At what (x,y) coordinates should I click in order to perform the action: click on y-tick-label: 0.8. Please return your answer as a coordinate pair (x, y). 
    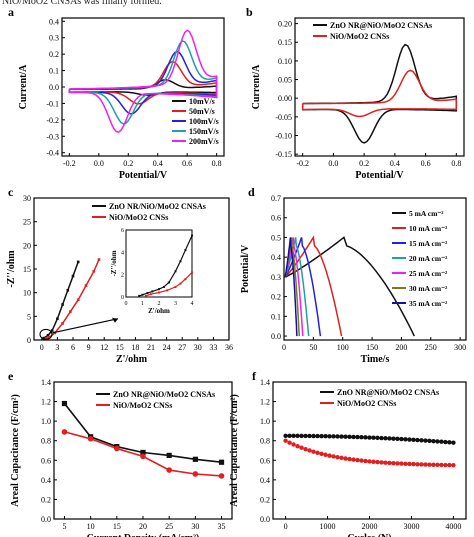
    Looking at the image, I should click on (46, 441).